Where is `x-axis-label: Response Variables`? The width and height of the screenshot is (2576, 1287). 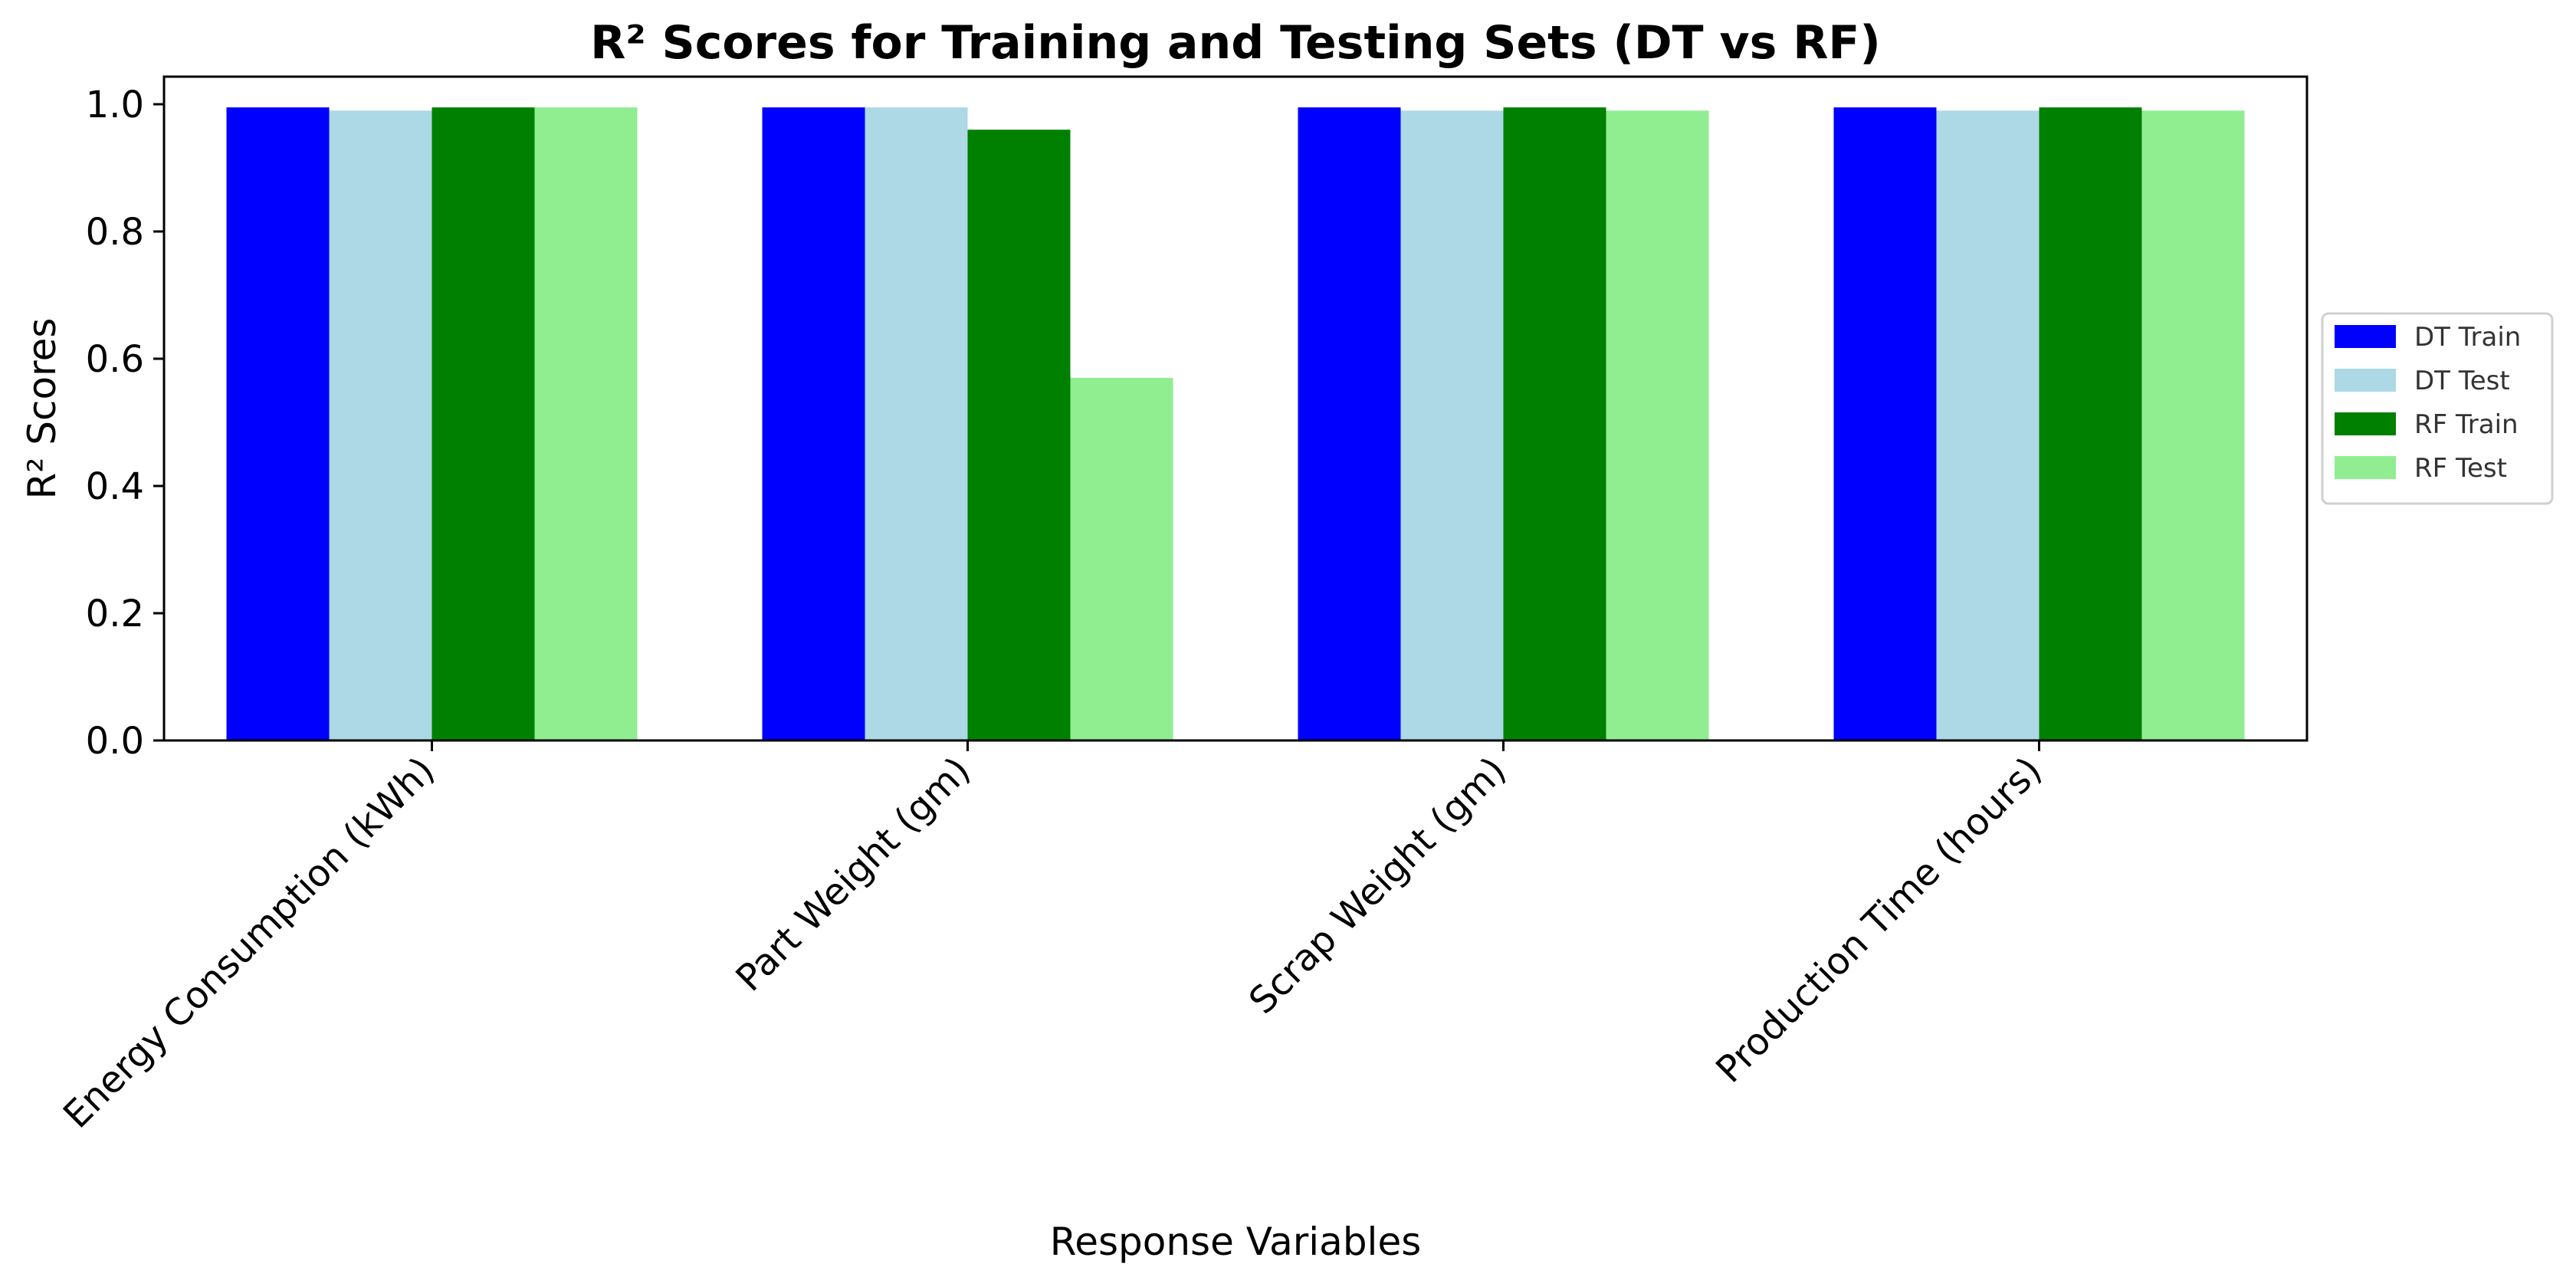
x-axis-label: Response Variables is located at coordinates (1236, 1242).